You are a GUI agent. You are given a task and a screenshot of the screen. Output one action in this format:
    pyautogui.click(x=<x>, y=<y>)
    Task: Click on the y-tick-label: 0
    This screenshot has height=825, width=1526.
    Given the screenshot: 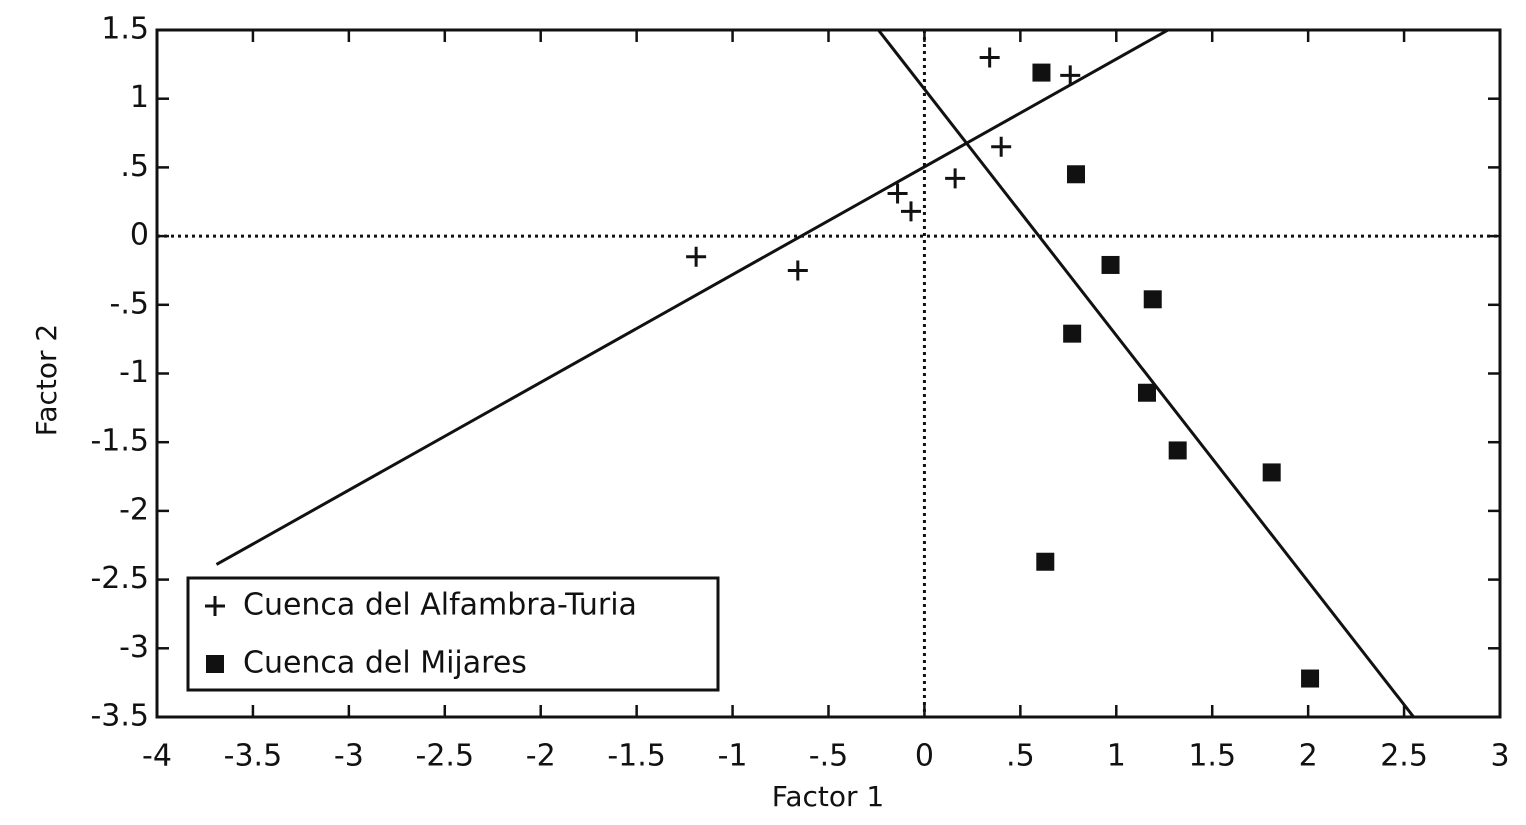 What is the action you would take?
    pyautogui.click(x=139, y=235)
    